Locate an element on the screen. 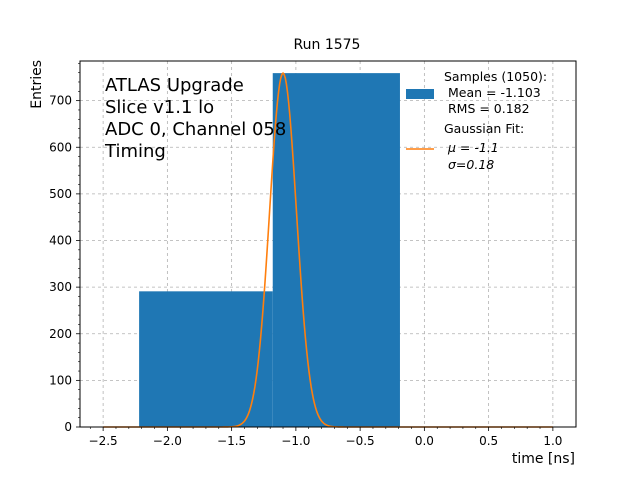  legend-samples-line-1: Samples (1050): is located at coordinates (495, 76).